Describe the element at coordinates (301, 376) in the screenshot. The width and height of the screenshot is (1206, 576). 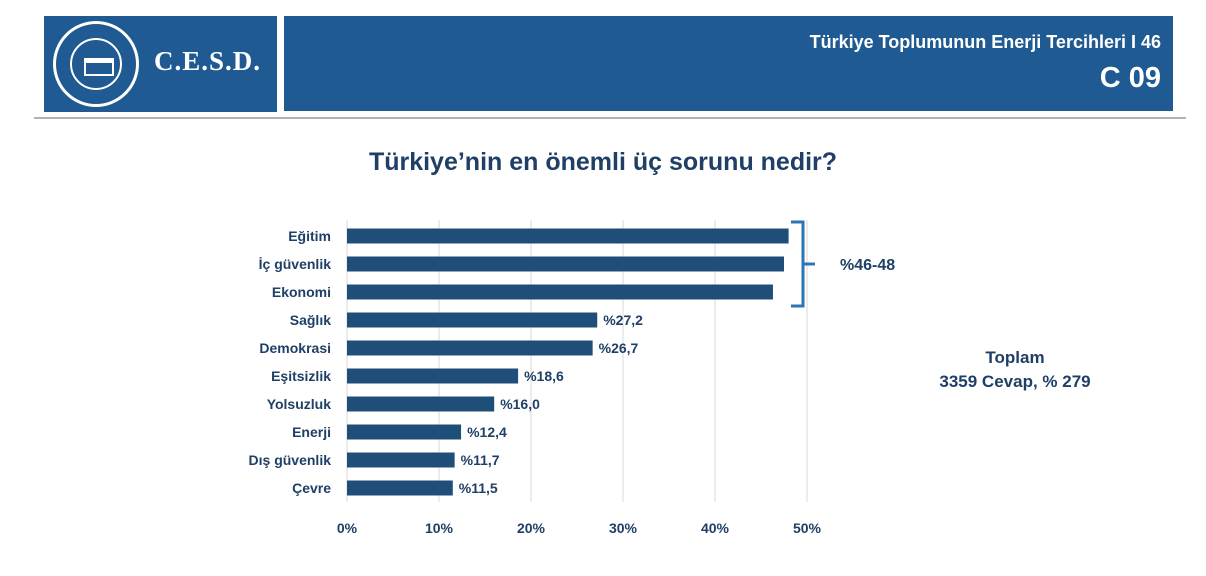
I see `category-label: Eşitsizlik` at that location.